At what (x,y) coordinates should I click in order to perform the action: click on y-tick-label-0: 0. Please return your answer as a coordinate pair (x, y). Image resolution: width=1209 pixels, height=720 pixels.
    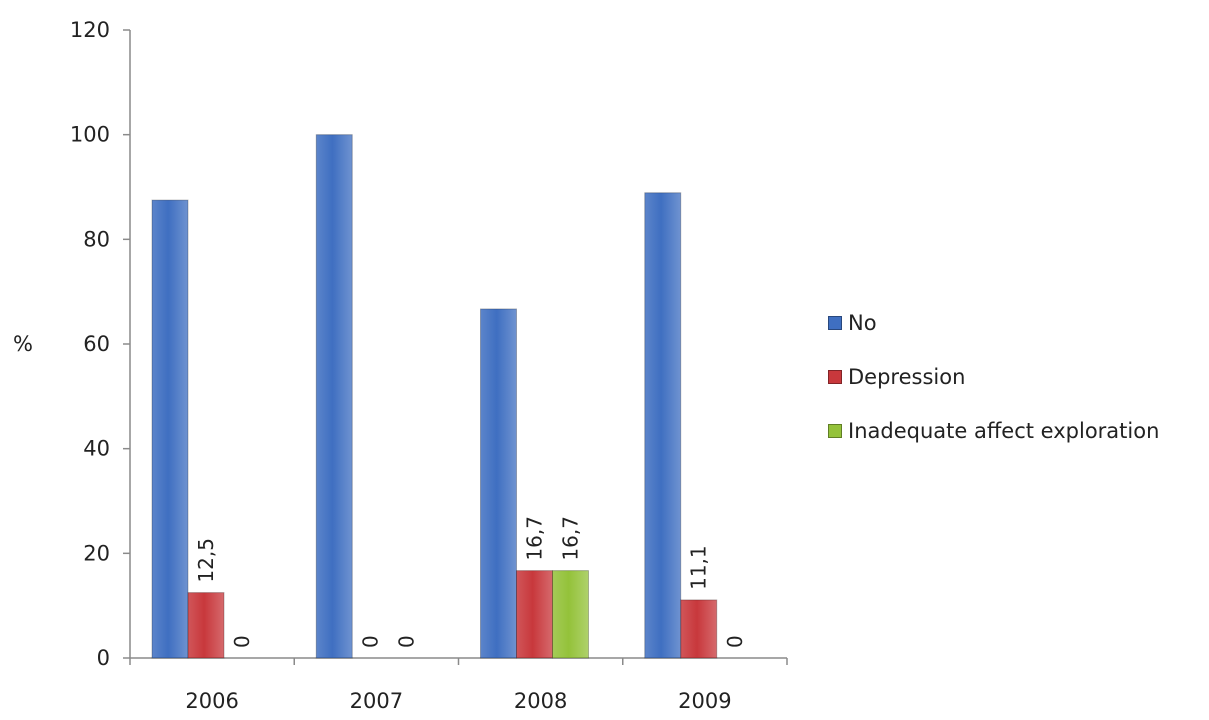
    Looking at the image, I should click on (103, 658).